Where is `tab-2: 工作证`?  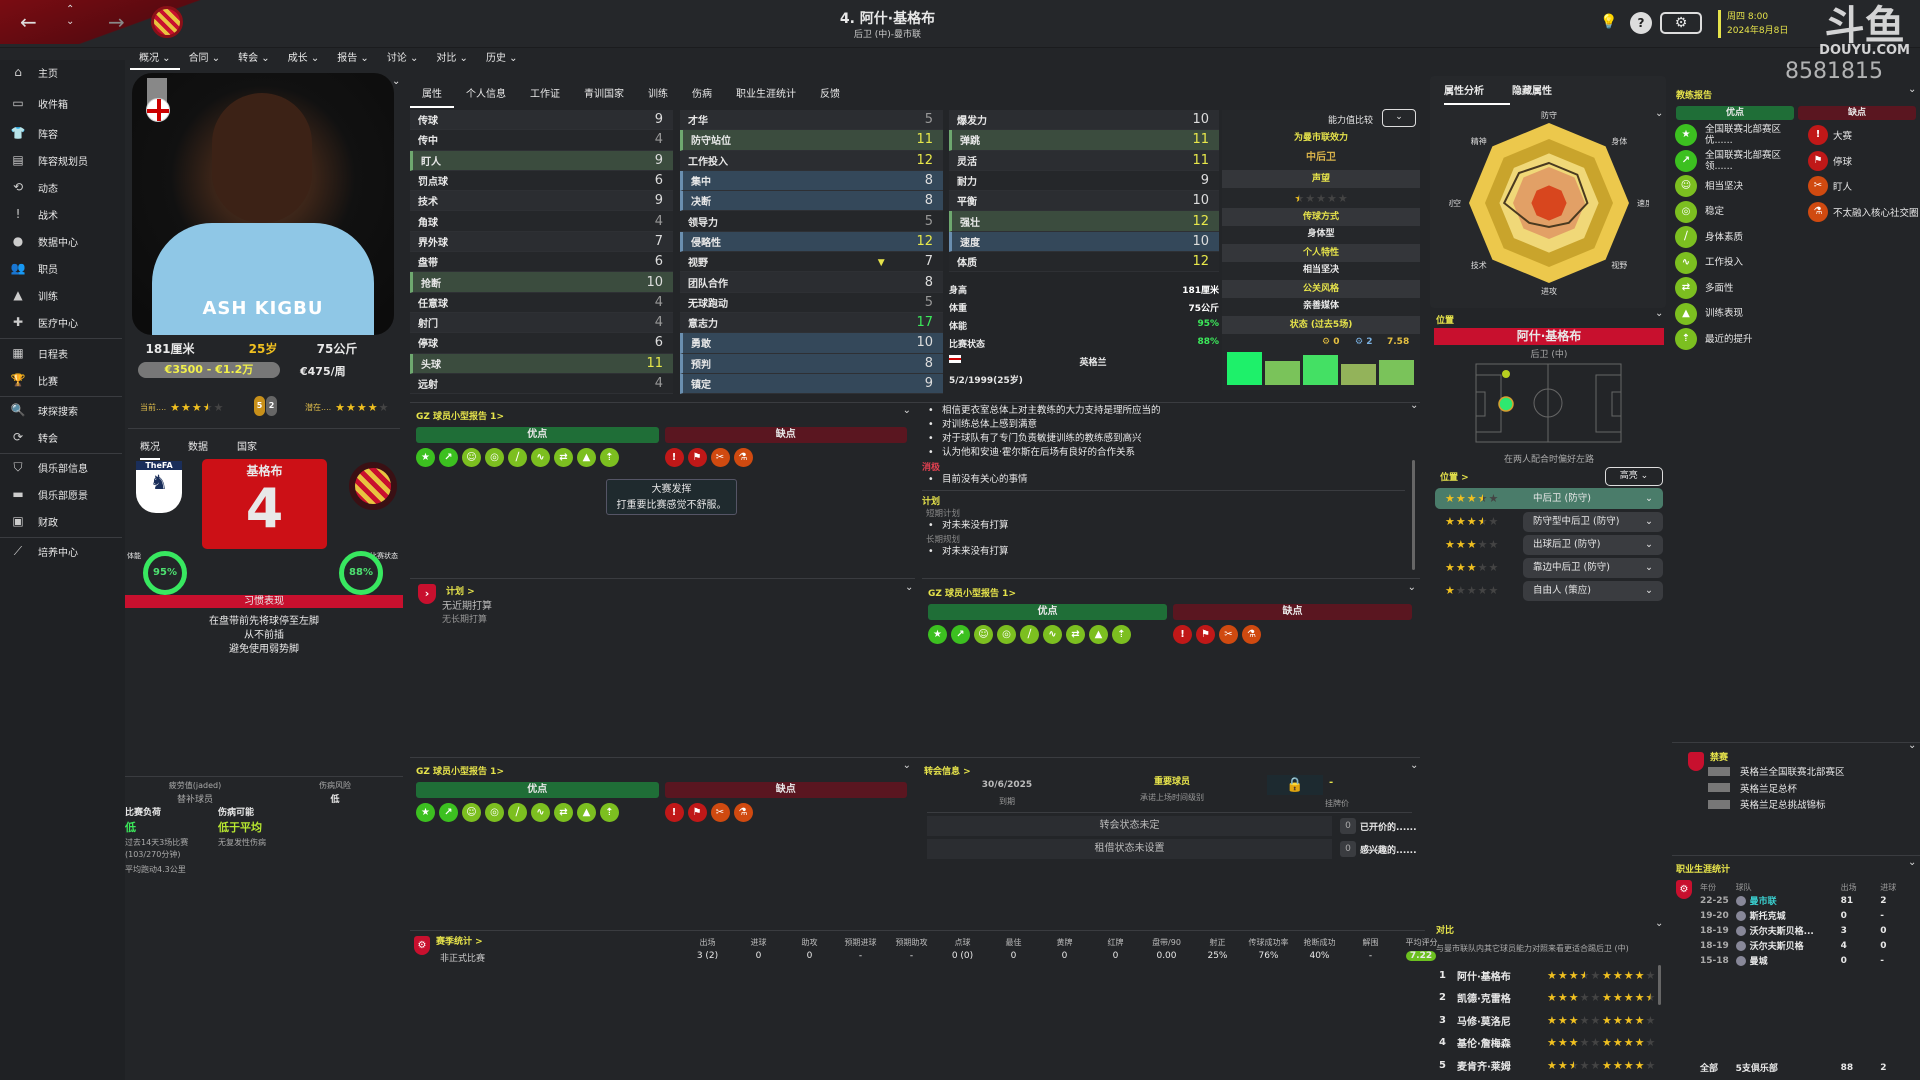
tab-2: 工作证 is located at coordinates (545, 94).